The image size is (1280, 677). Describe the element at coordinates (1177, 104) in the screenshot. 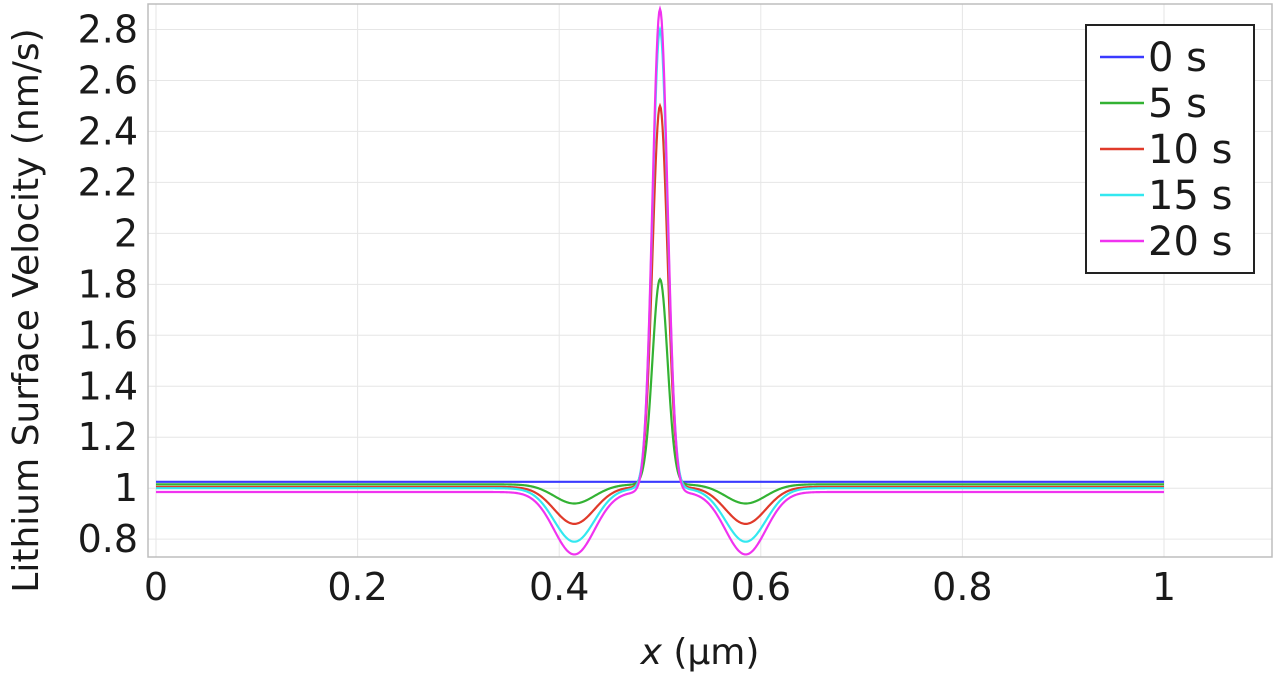

I see `legend-label: 5 s` at that location.